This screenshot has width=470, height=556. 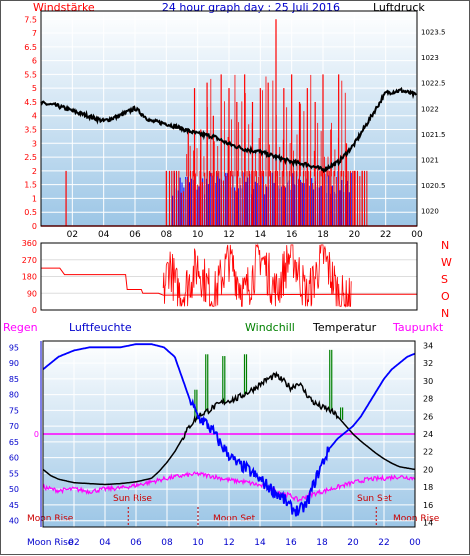 I want to click on direction-tick-label: 0, so click(x=34, y=310).